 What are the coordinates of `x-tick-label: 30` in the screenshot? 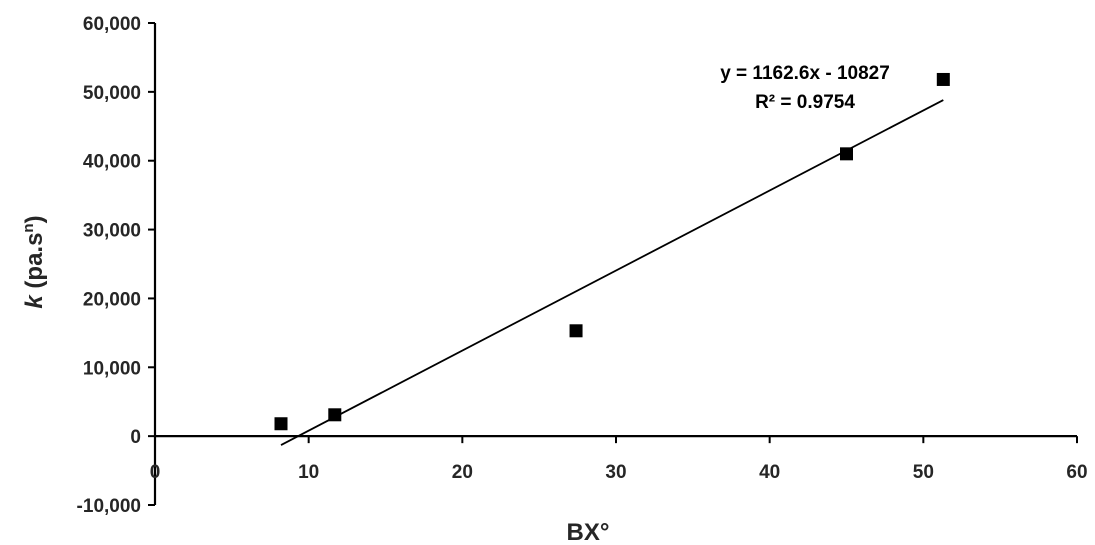 It's located at (615, 472).